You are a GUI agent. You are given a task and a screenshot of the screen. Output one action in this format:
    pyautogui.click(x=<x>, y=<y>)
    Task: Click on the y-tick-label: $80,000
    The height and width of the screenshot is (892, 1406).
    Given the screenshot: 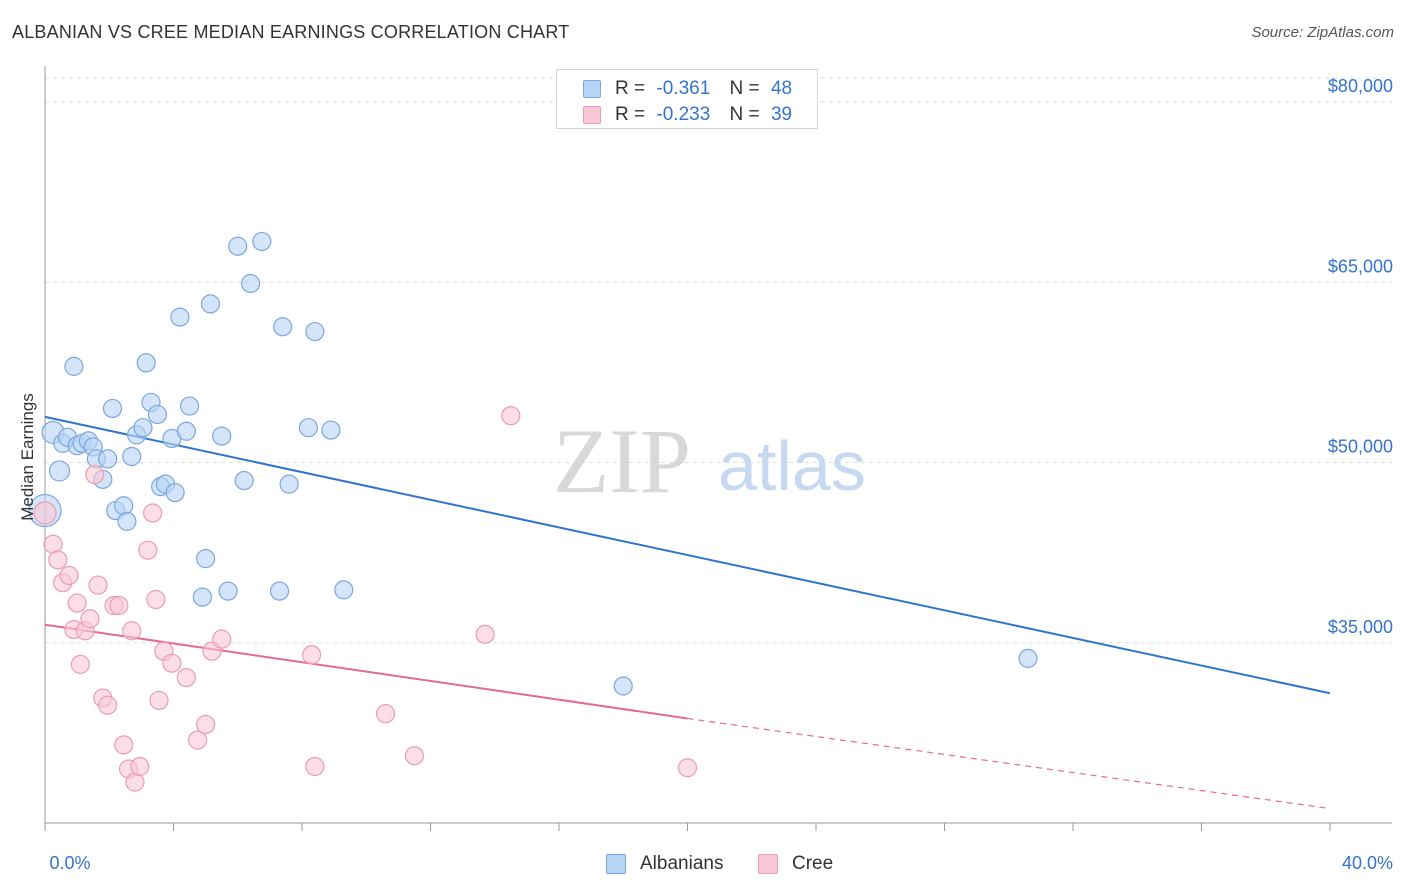 What is the action you would take?
    pyautogui.click(x=1360, y=86)
    